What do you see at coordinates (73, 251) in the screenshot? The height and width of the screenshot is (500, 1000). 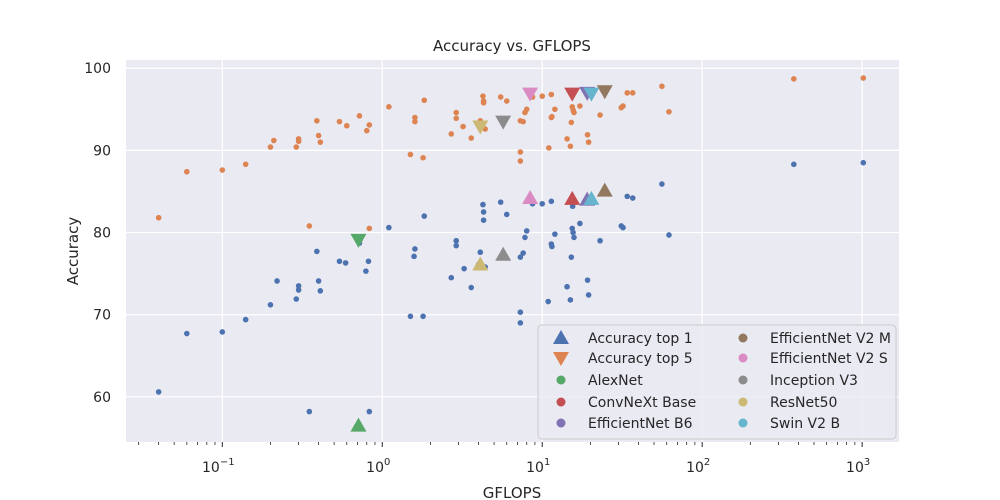 I see `y-axis-label: Accuracy` at bounding box center [73, 251].